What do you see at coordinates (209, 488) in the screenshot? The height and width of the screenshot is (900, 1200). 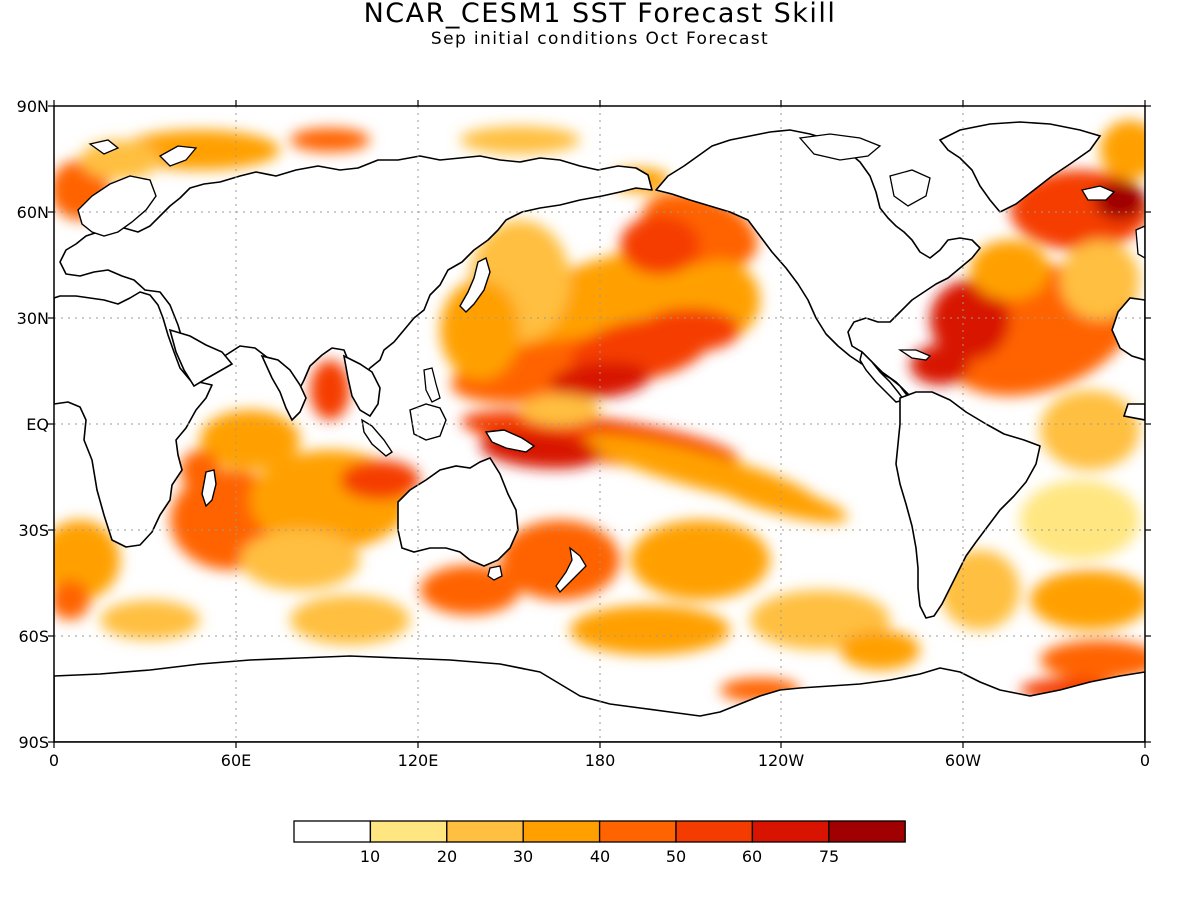 I see `madagascar` at bounding box center [209, 488].